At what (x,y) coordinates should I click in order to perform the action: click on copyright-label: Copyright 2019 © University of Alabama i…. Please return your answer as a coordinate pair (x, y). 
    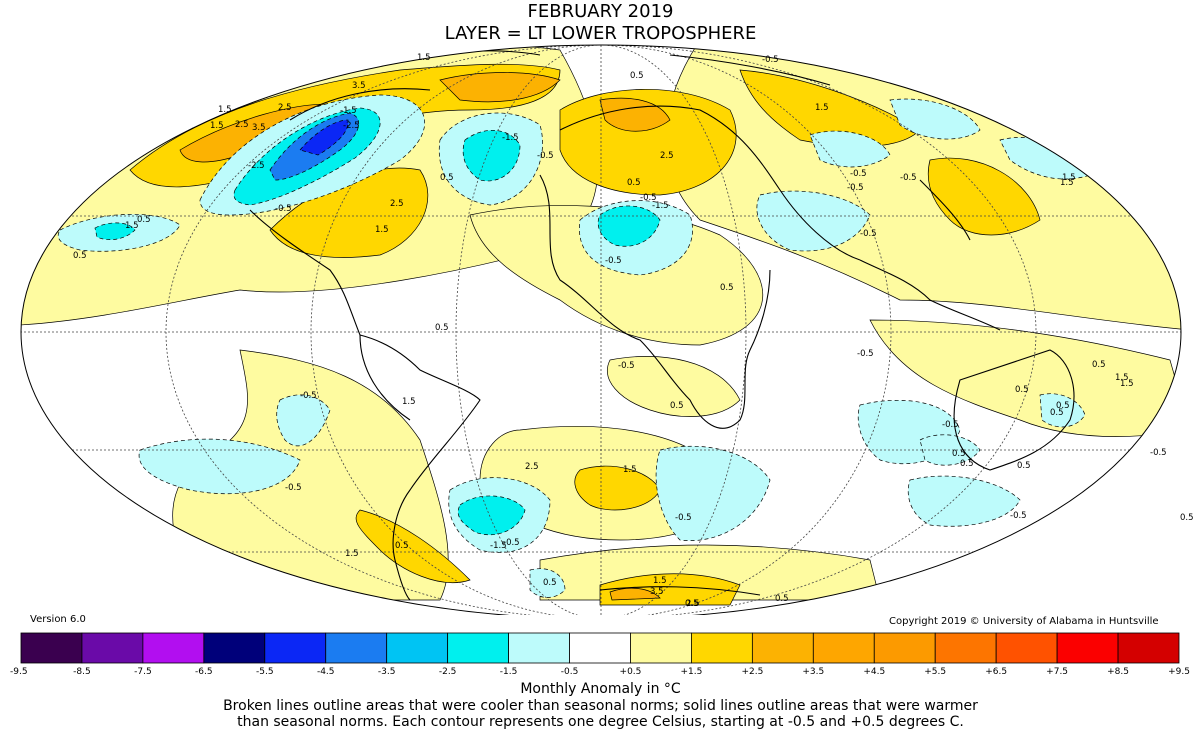
    Looking at the image, I should click on (1024, 621).